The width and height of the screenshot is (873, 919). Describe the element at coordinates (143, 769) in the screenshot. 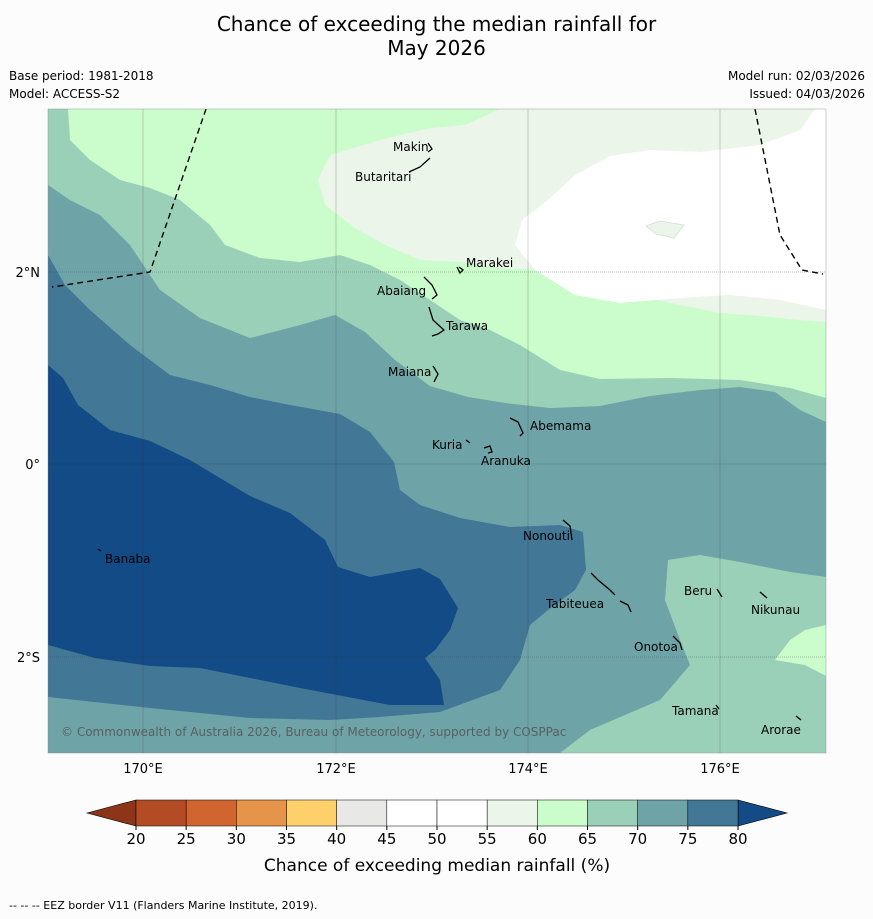

I see `lon-label-170: 170°E` at that location.